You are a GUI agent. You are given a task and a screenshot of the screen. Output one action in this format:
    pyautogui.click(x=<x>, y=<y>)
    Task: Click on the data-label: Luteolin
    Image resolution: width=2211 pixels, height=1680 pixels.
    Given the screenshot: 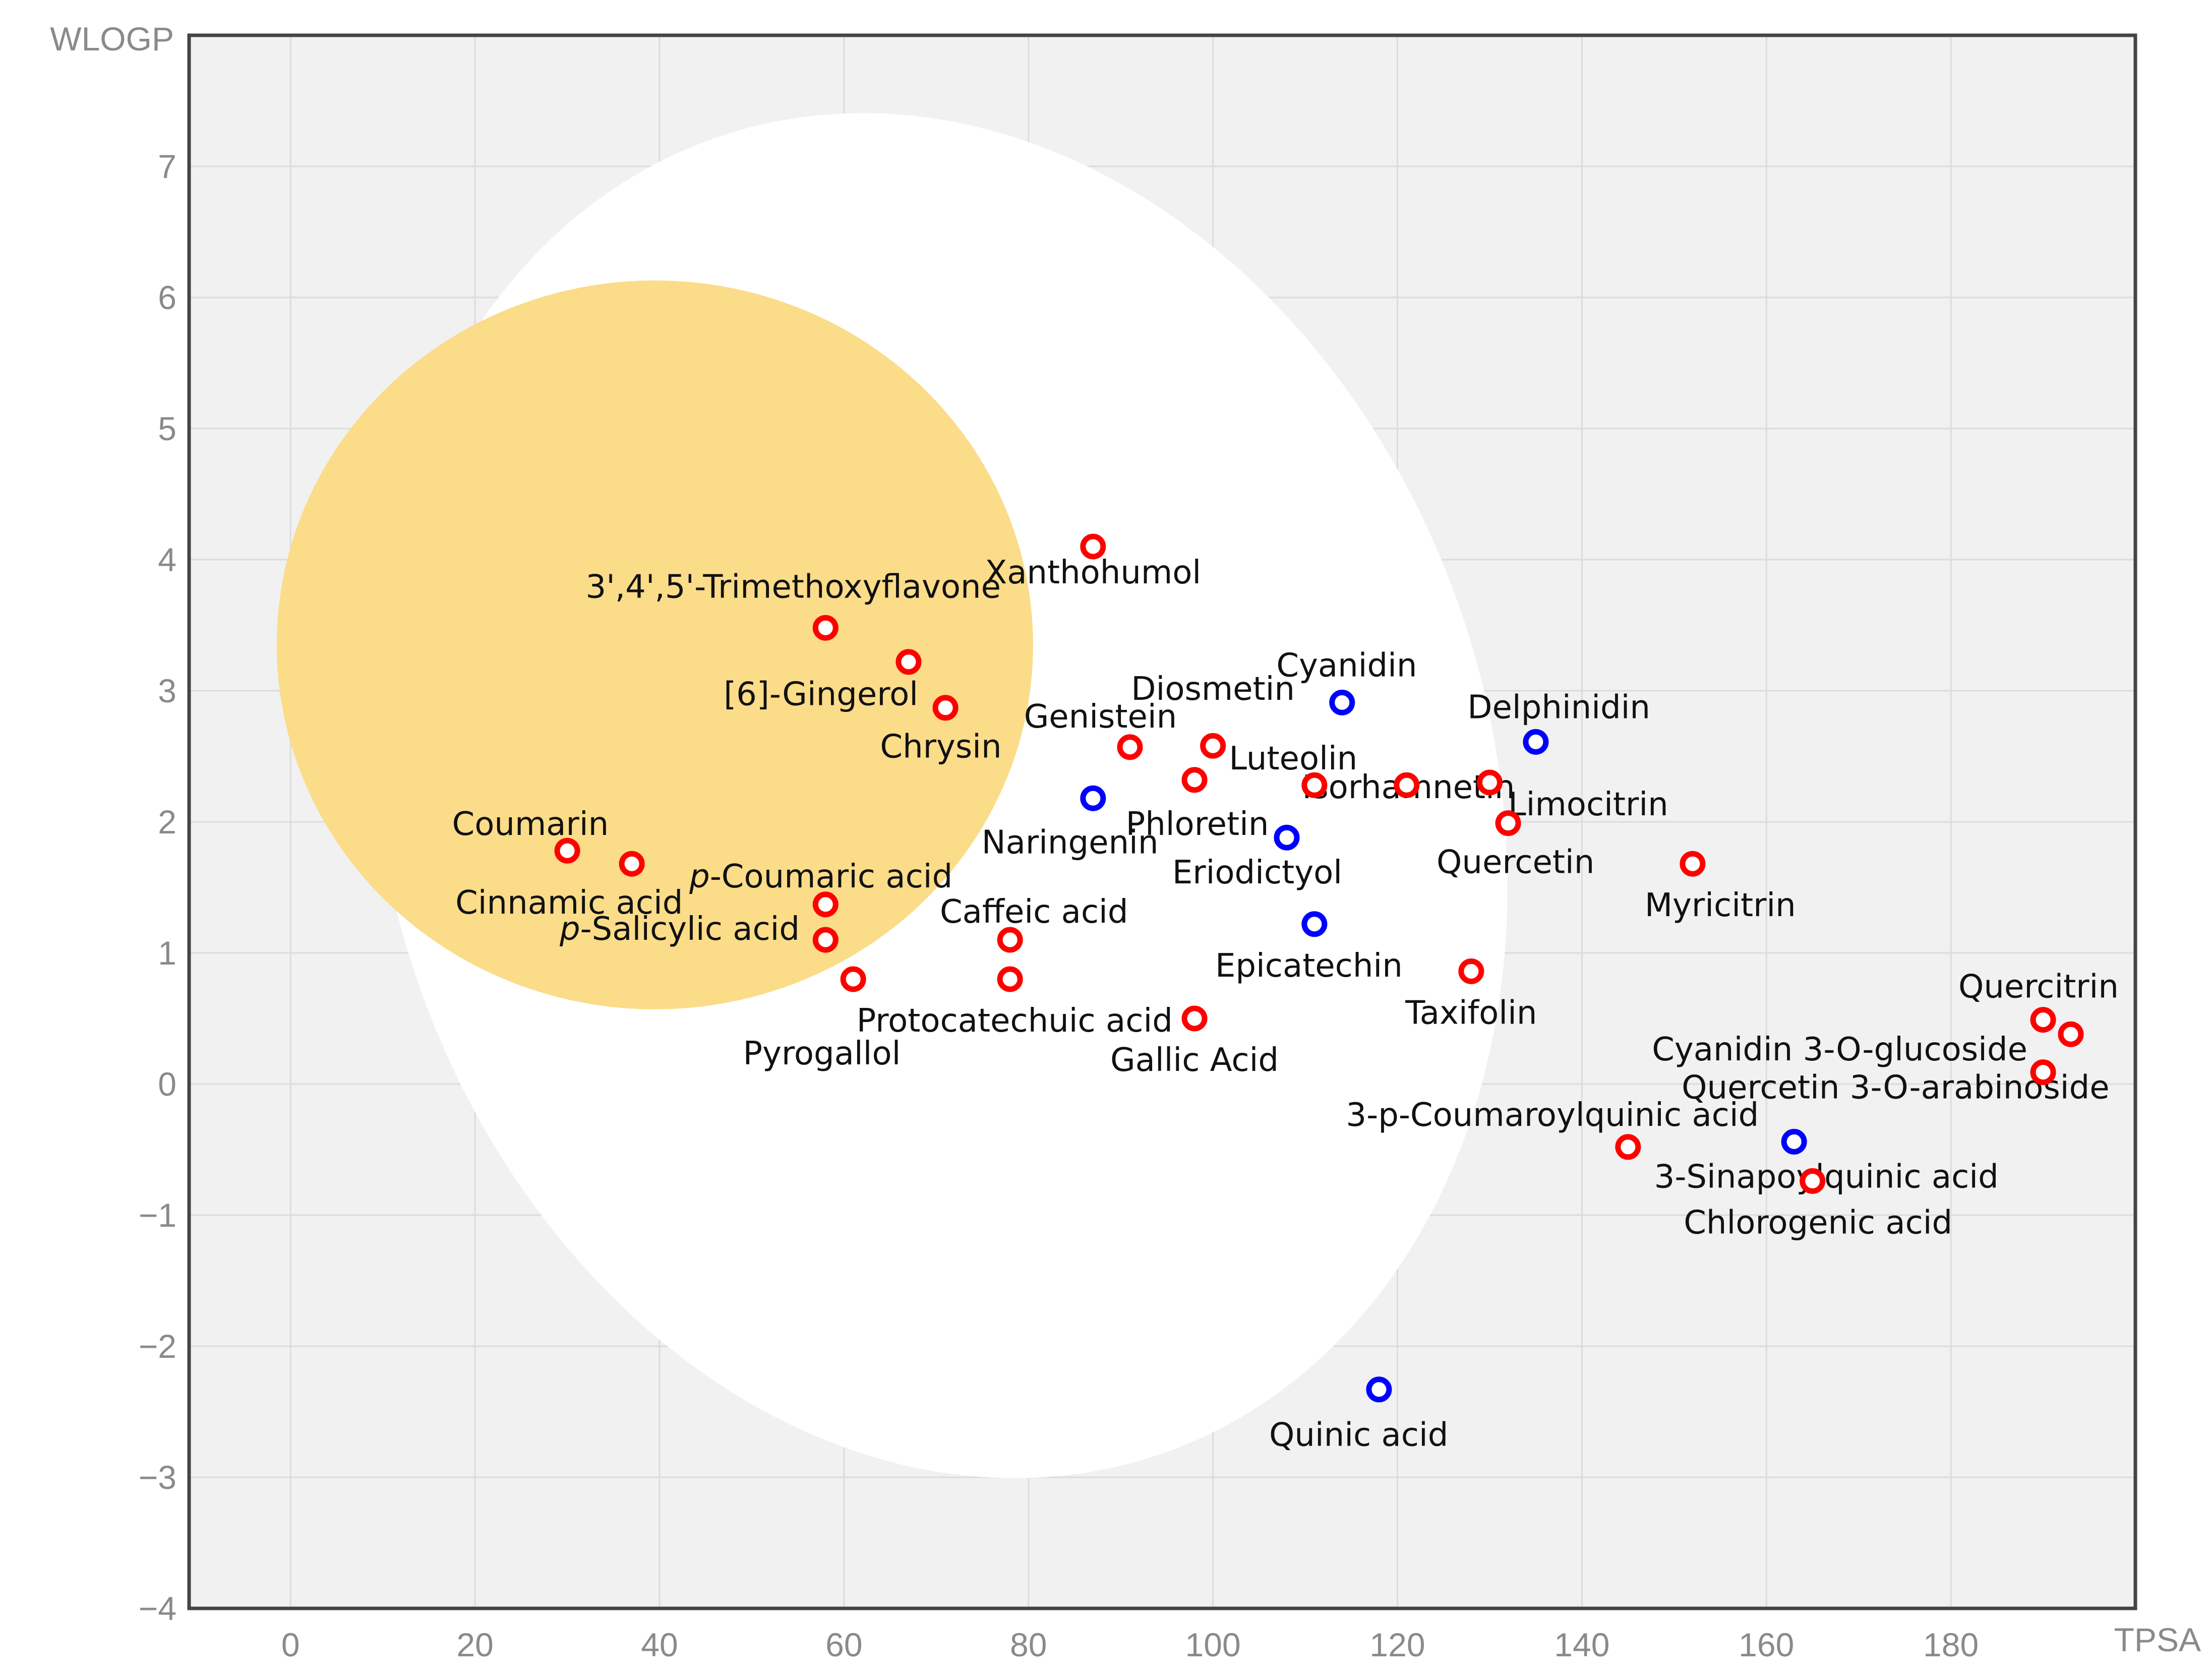 What is the action you would take?
    pyautogui.click(x=1293, y=758)
    